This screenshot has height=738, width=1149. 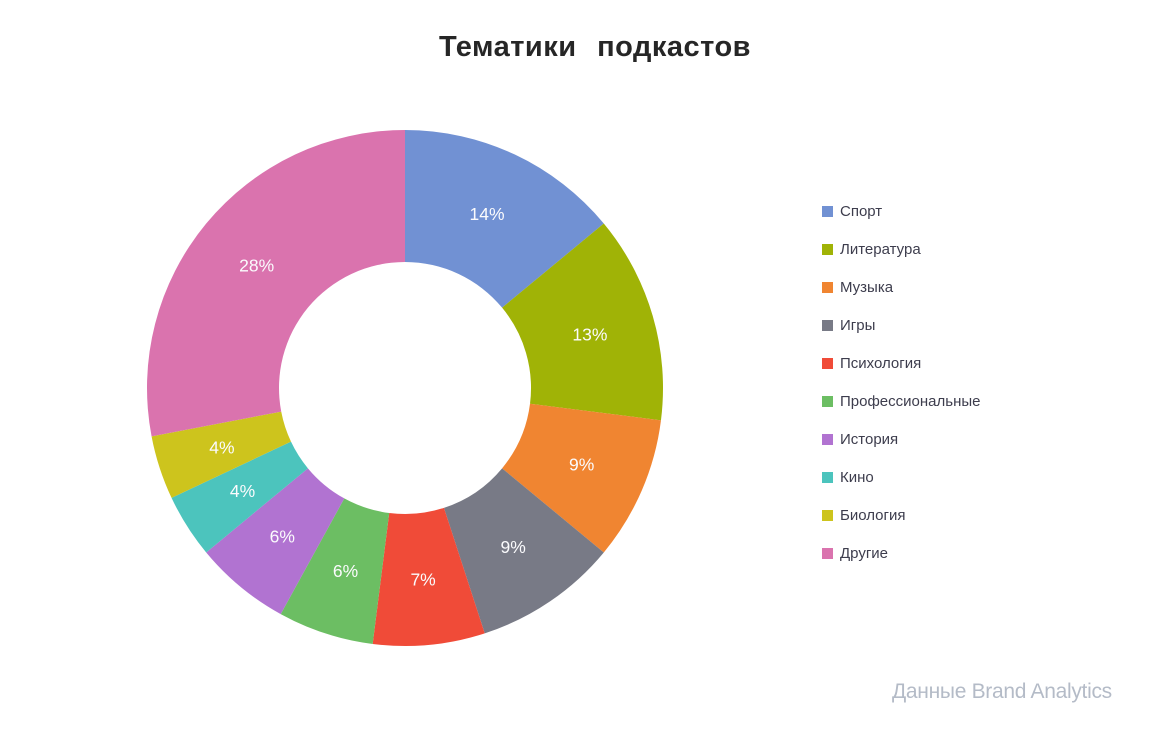 What do you see at coordinates (1002, 691) in the screenshot?
I see `attribution-text: Данные Brand Analytics` at bounding box center [1002, 691].